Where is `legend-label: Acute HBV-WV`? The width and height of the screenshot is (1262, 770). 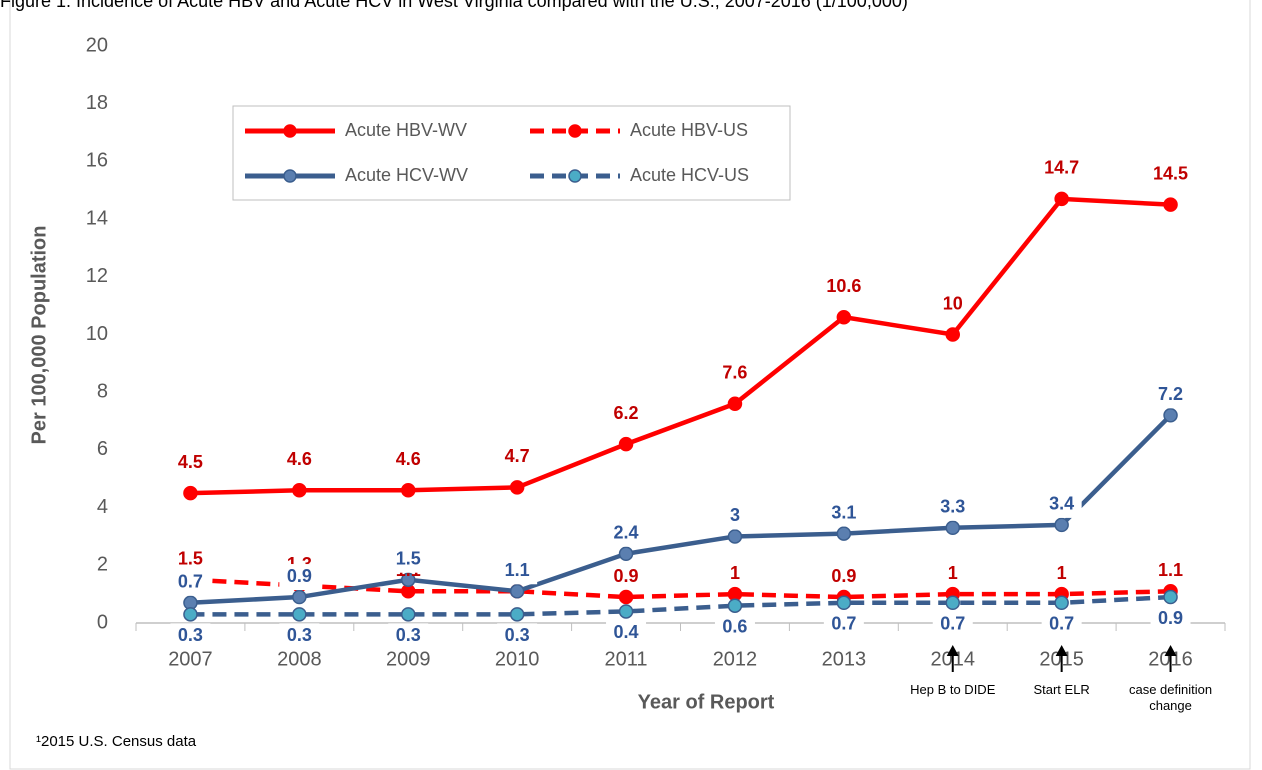
legend-label: Acute HBV-WV is located at coordinates (406, 130).